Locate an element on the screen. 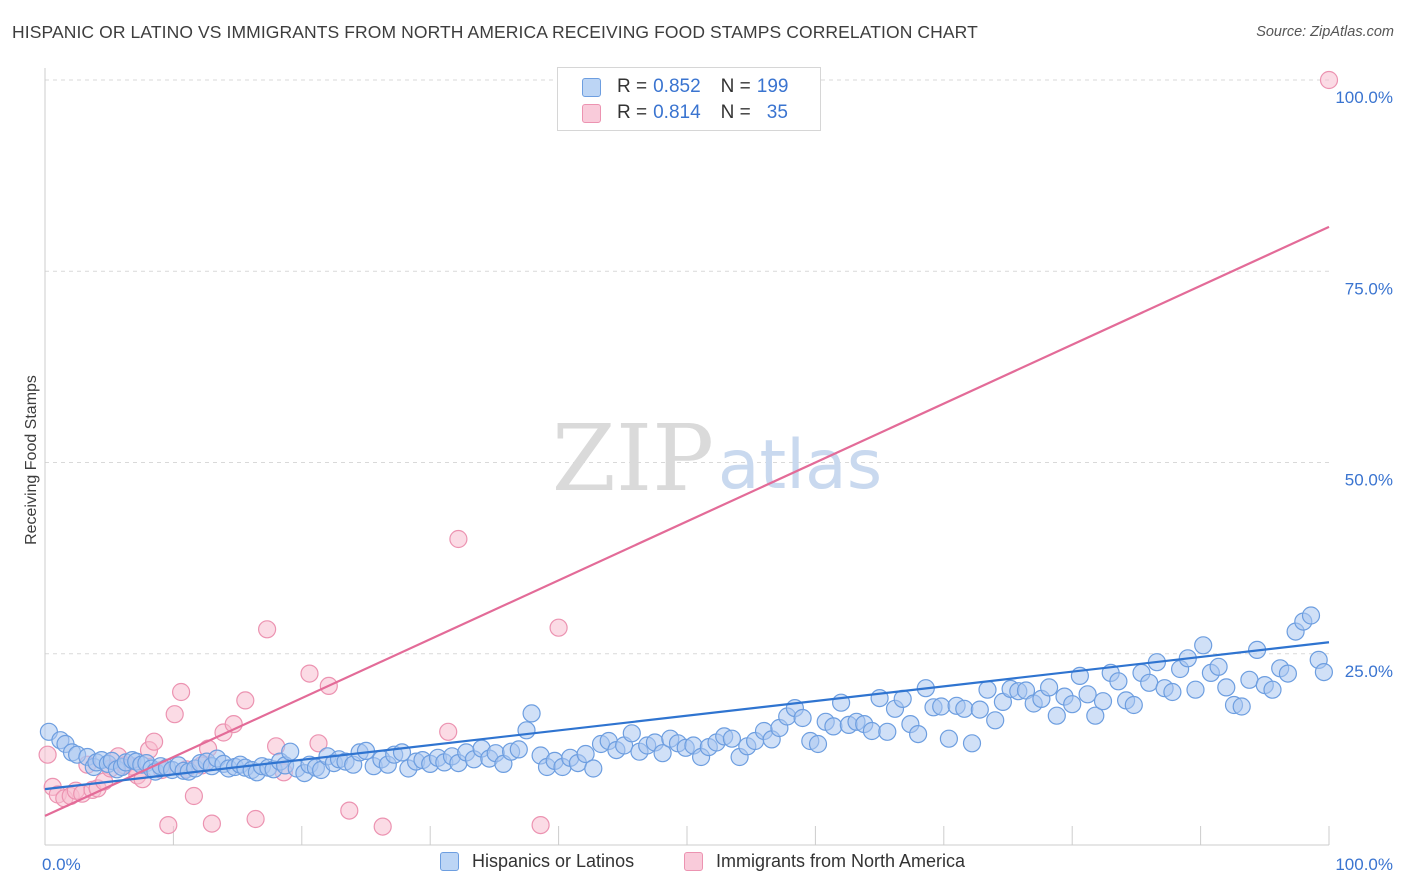 The image size is (1406, 892). legend-row-immigrants: R = 0.814 N = 35 is located at coordinates (695, 113).